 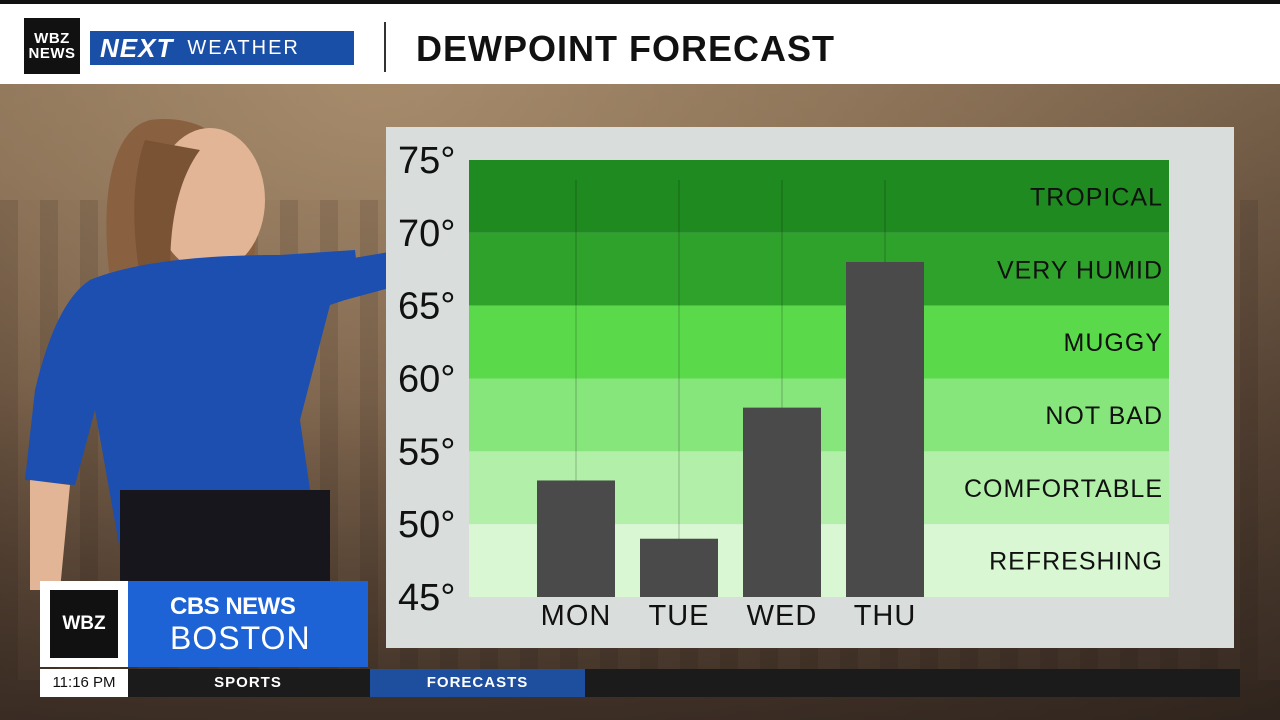 What do you see at coordinates (84, 683) in the screenshot?
I see `ticker-time: 11:16 PM` at bounding box center [84, 683].